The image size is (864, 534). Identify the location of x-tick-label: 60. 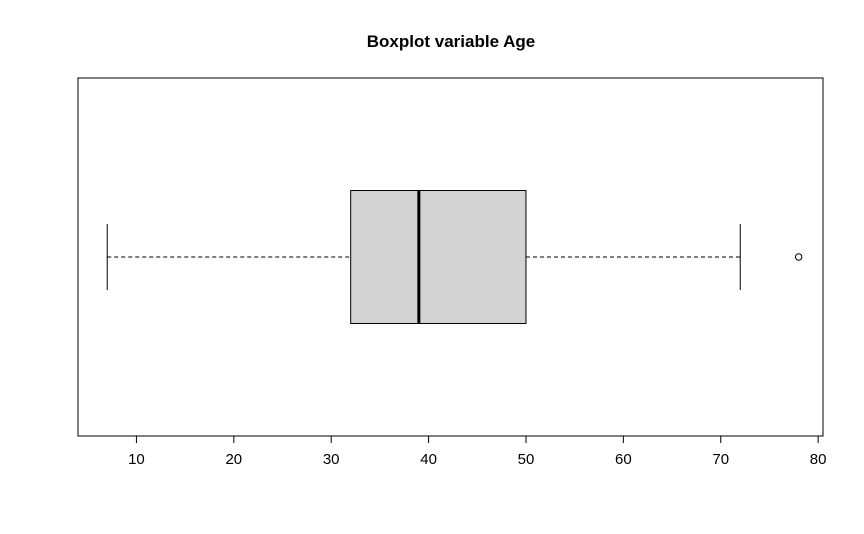
(623, 459).